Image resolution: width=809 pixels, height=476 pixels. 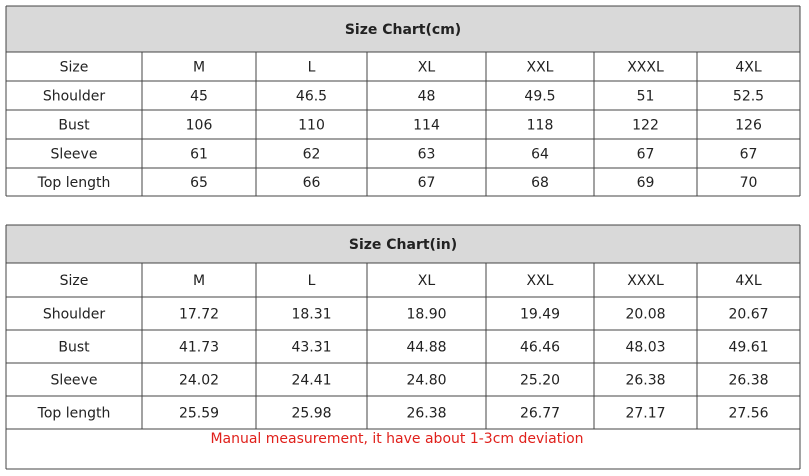 What do you see at coordinates (426, 315) in the screenshot?
I see `cell: 18.90` at bounding box center [426, 315].